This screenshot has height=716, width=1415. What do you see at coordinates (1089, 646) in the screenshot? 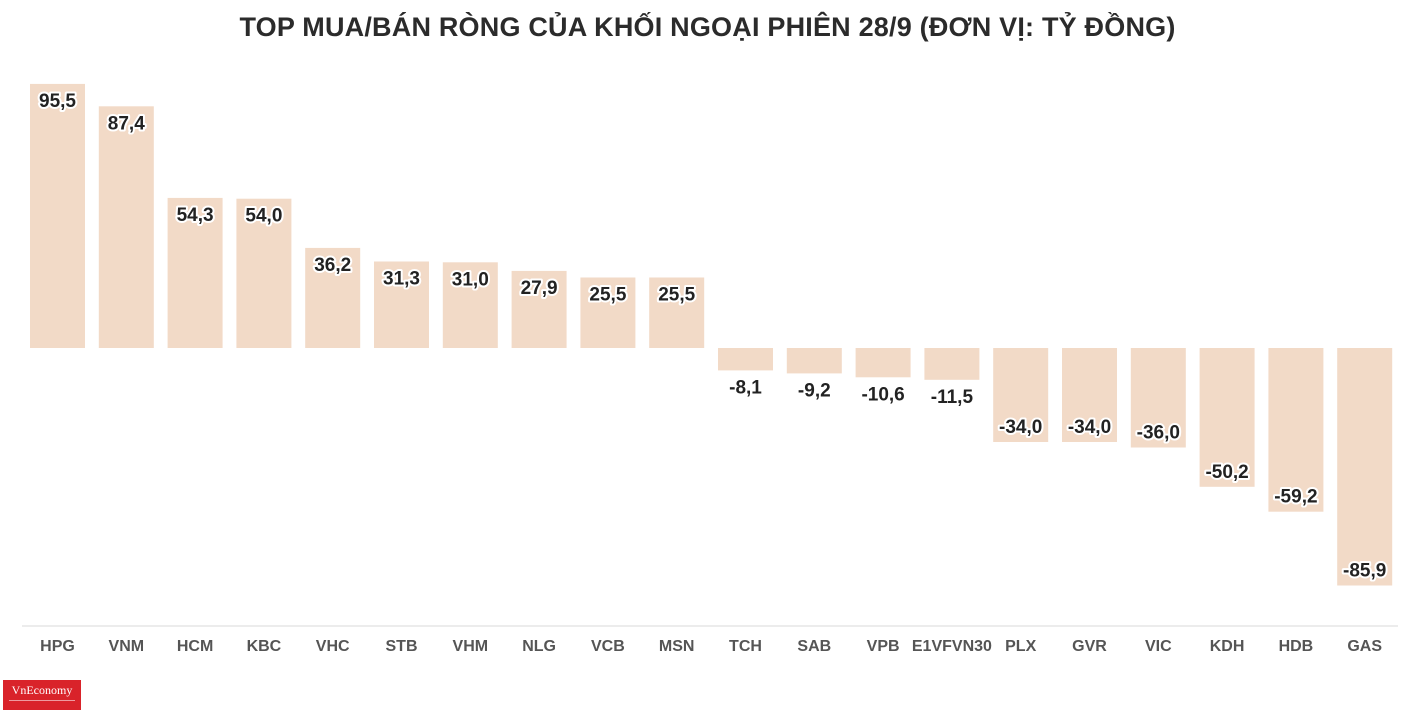
I see `x-tick-gvr: GVR` at bounding box center [1089, 646].